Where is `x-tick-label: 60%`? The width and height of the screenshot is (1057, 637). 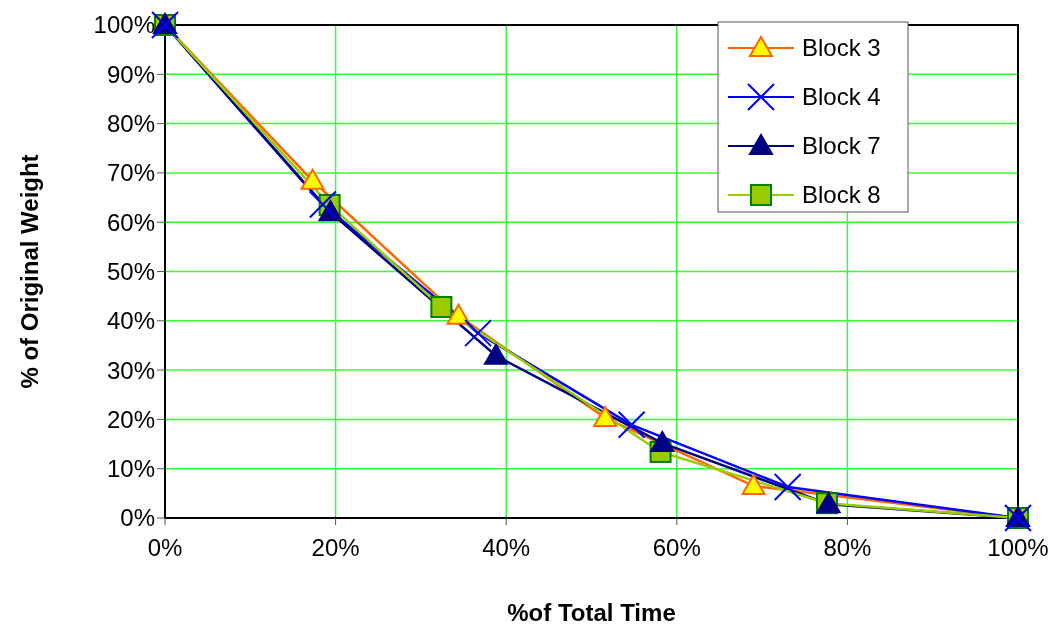
x-tick-label: 60% is located at coordinates (676, 547).